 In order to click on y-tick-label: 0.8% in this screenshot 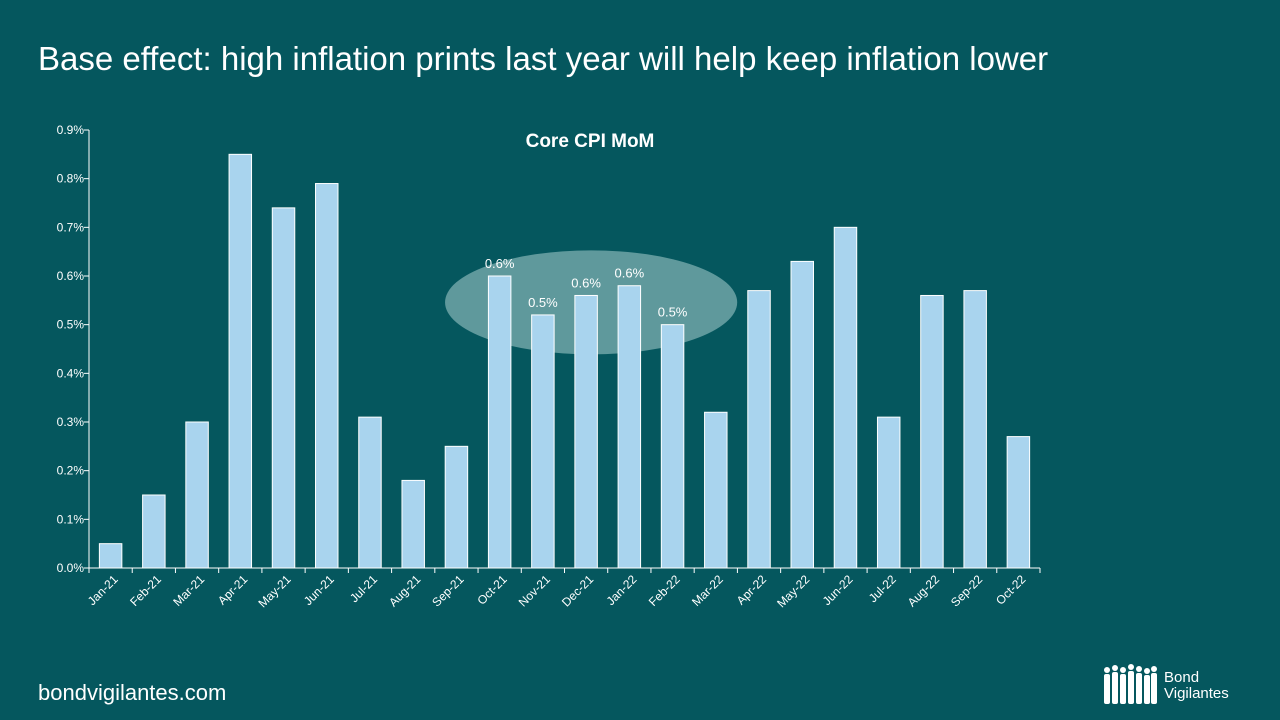, I will do `click(71, 179)`.